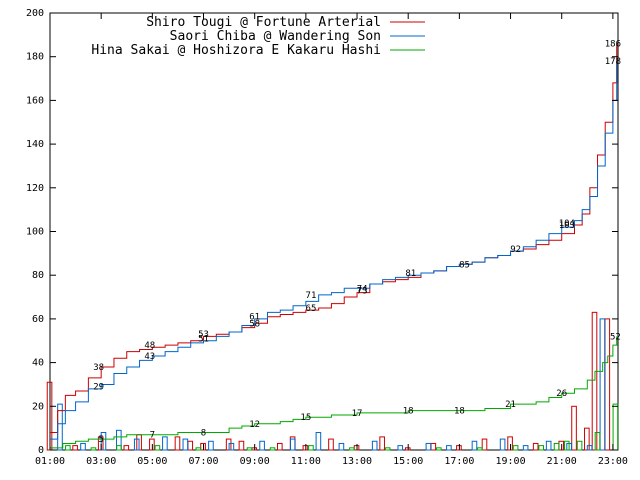 The width and height of the screenshot is (640, 480). I want to click on value-label: 29, so click(98, 388).